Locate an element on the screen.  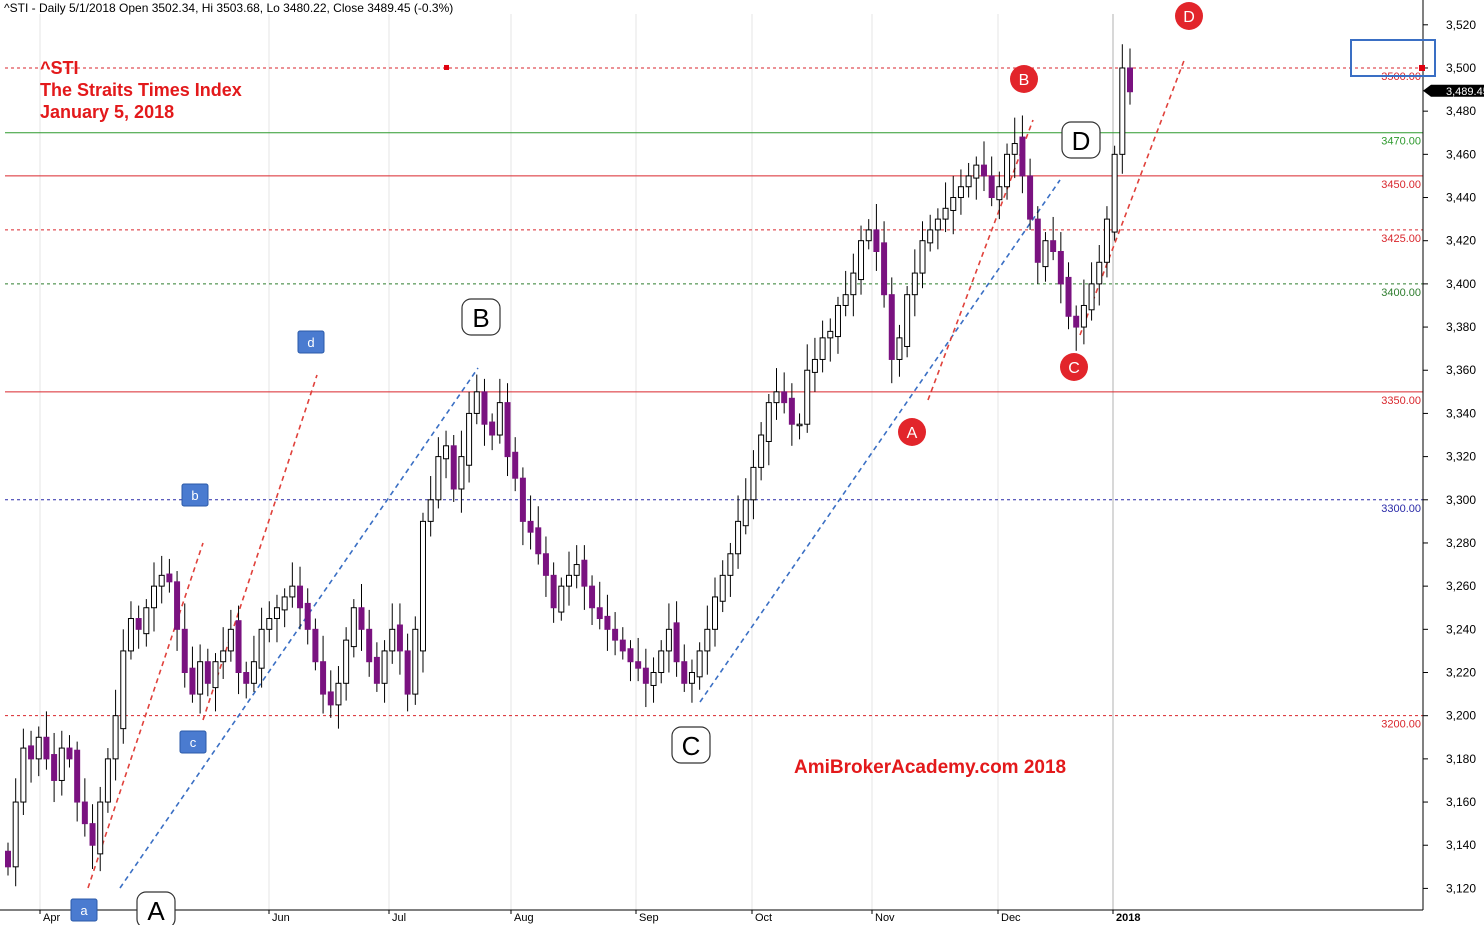
level-label: 3400.00 is located at coordinates (1401, 293).